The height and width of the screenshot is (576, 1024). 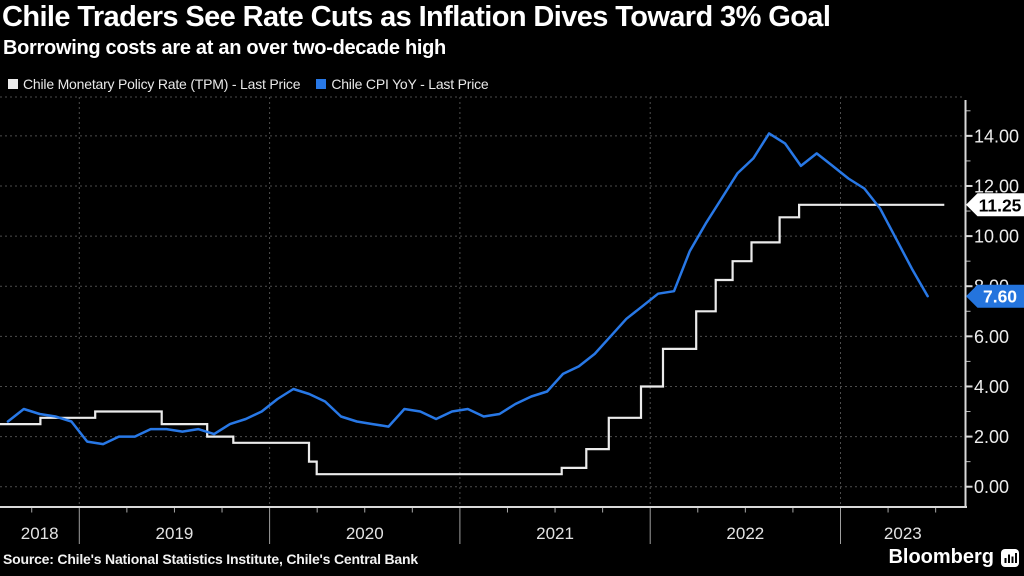 I want to click on x-year-label-2022: 2022, so click(x=745, y=533).